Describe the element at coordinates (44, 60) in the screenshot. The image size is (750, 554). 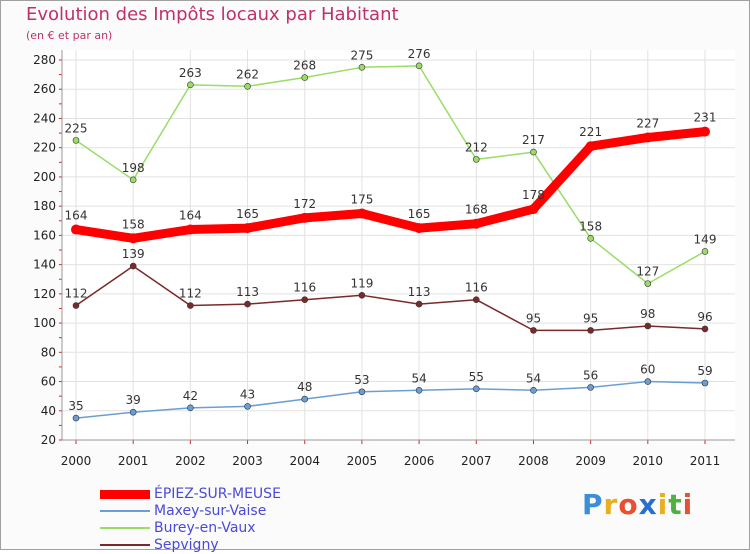
I see `y-tick-label: 280` at that location.